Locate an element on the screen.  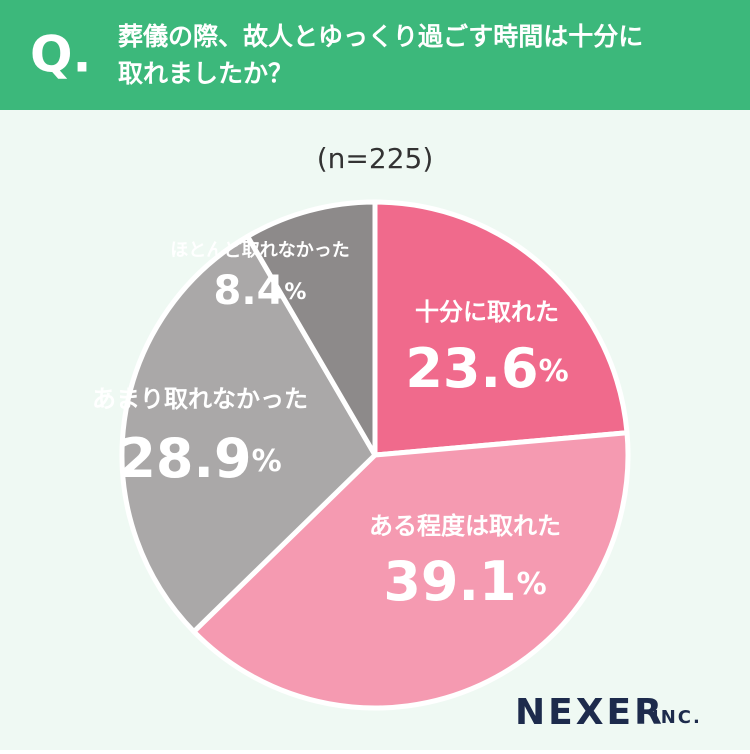
value-label: 8.4% is located at coordinates (260, 291).